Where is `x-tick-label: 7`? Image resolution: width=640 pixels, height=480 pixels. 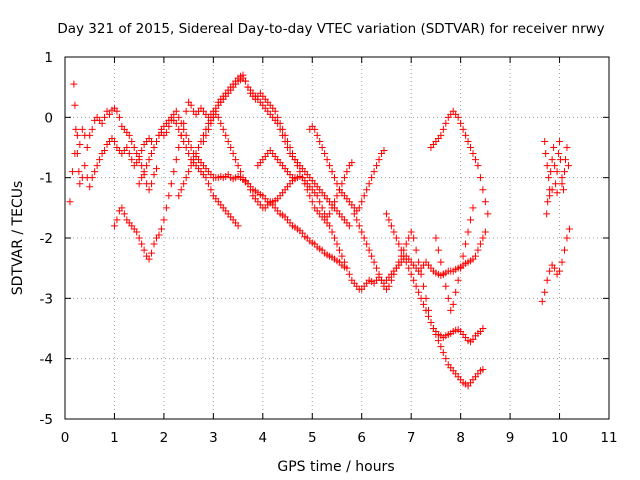 x-tick-label: 7 is located at coordinates (411, 438).